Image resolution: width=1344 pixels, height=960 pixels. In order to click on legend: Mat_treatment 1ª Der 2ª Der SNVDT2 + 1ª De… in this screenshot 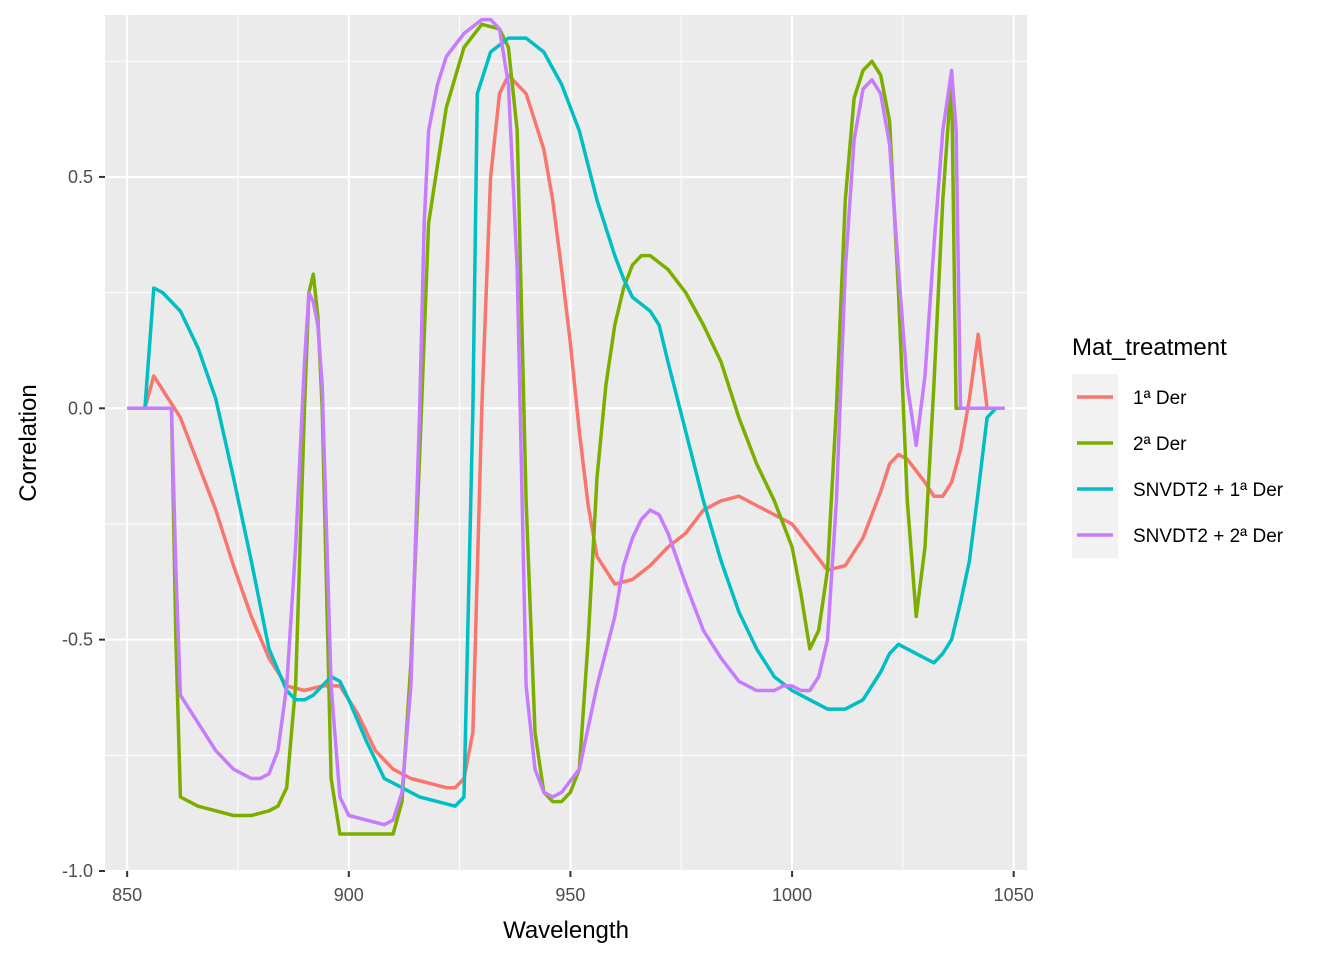, I will do `click(1178, 446)`.